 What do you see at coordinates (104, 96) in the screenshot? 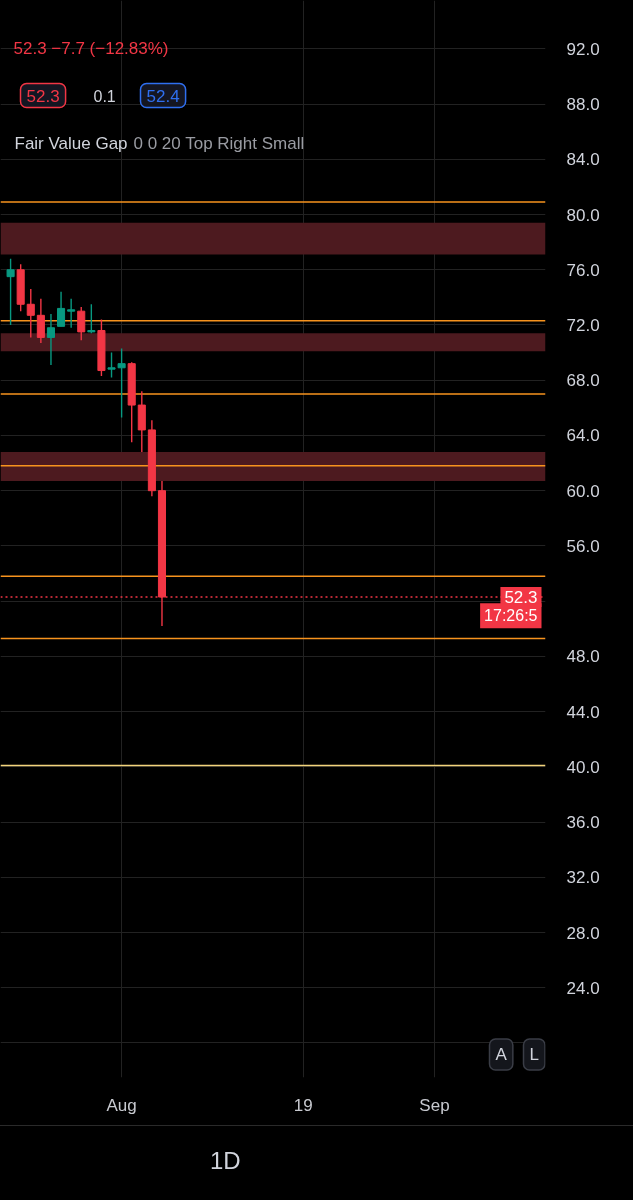
I see `annotation: 0.1` at bounding box center [104, 96].